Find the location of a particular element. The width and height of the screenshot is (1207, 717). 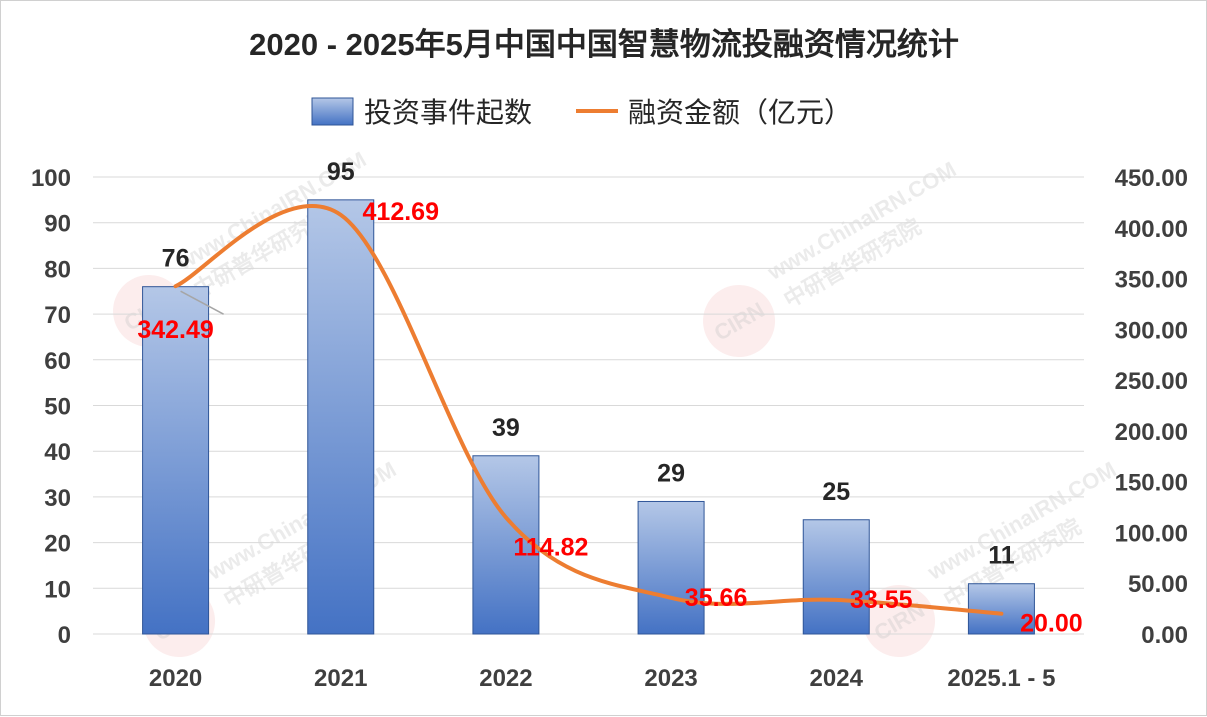

category-label: 2020 is located at coordinates (175, 678).